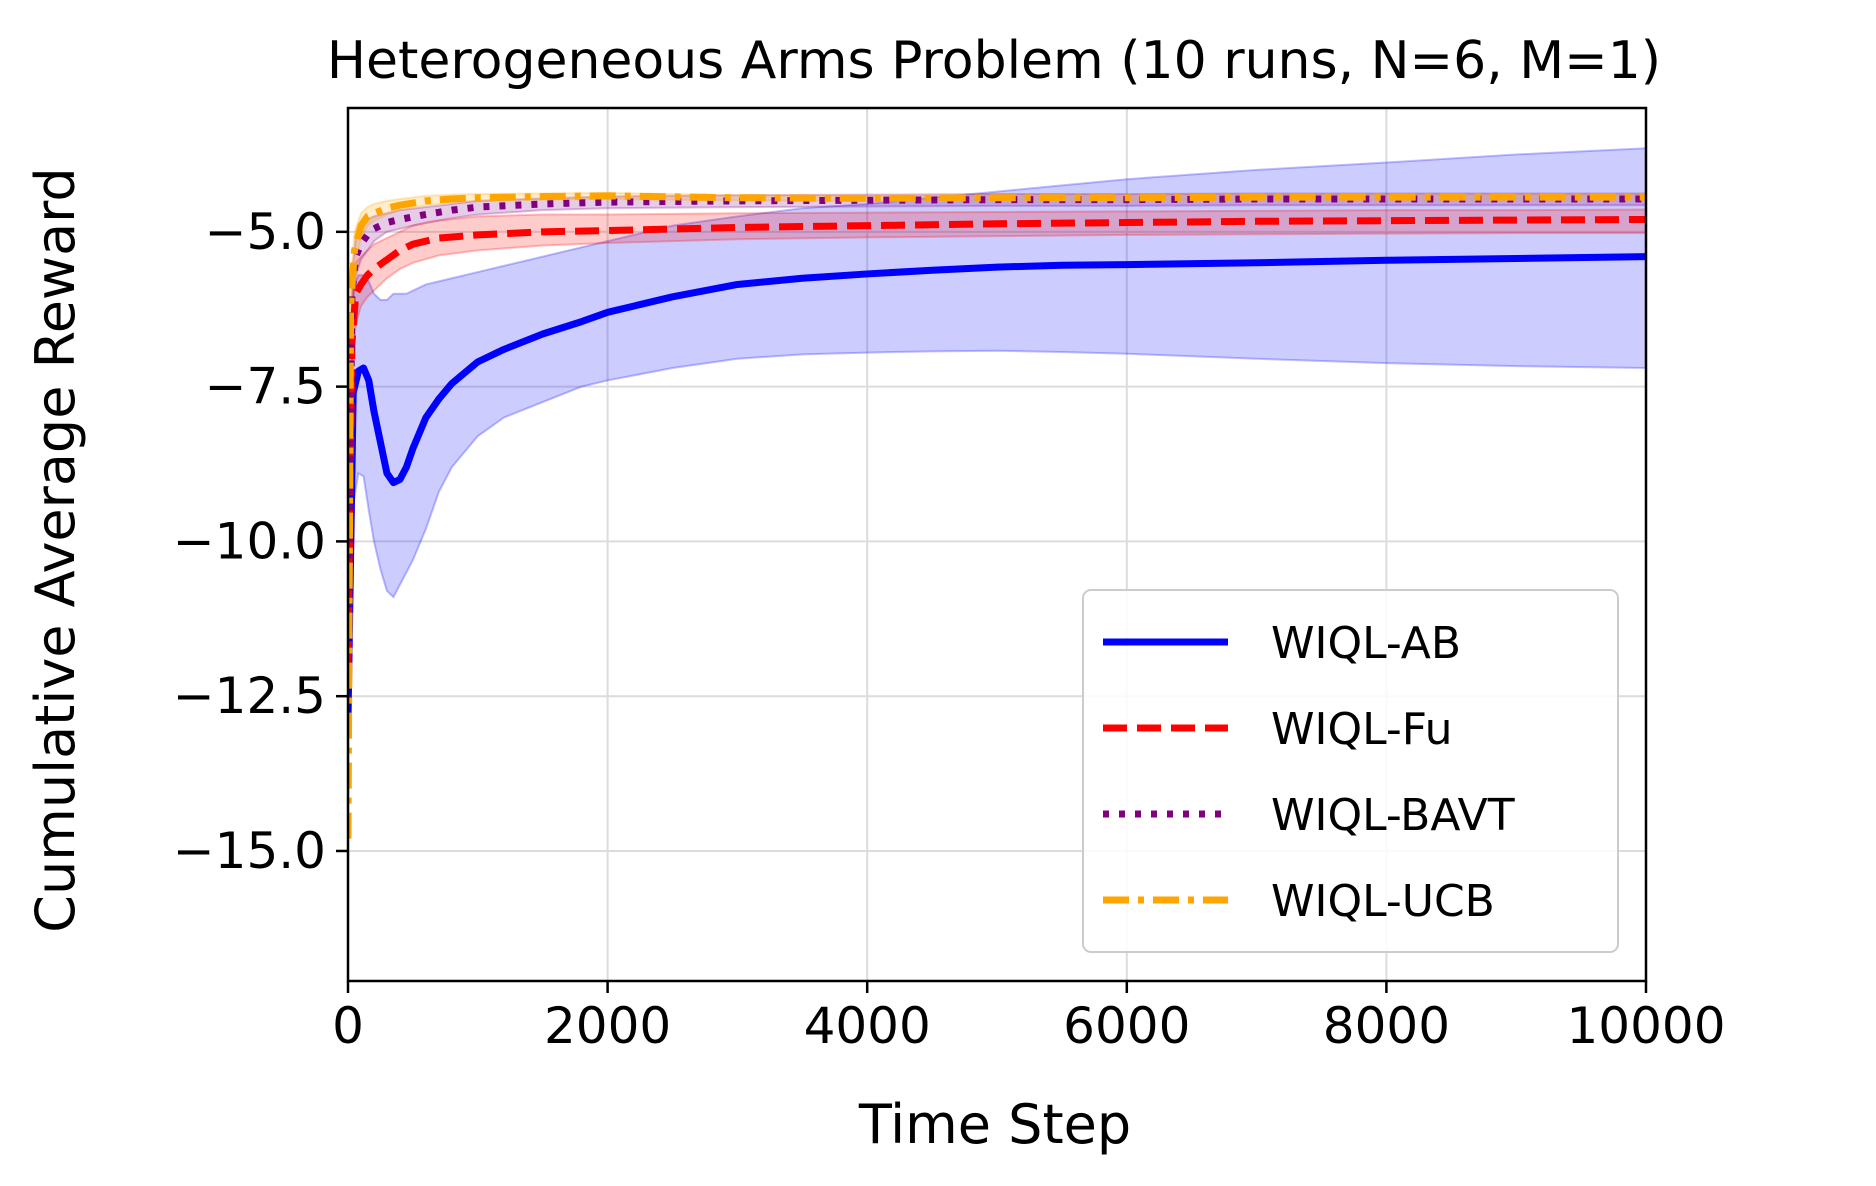 The image size is (1876, 1186). I want to click on y-tick-label: −7.5, so click(265, 387).